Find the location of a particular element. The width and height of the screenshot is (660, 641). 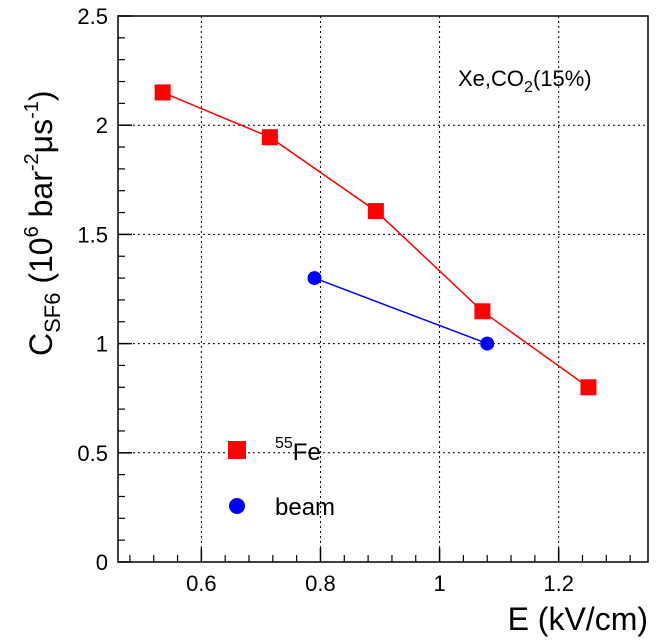

legend-marker-55fe is located at coordinates (237, 450).